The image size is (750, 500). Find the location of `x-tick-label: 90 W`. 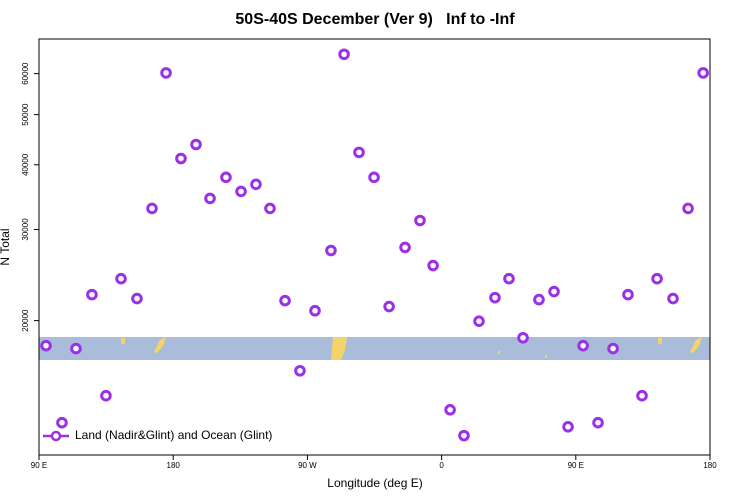

x-tick-label: 90 W is located at coordinates (307, 465).